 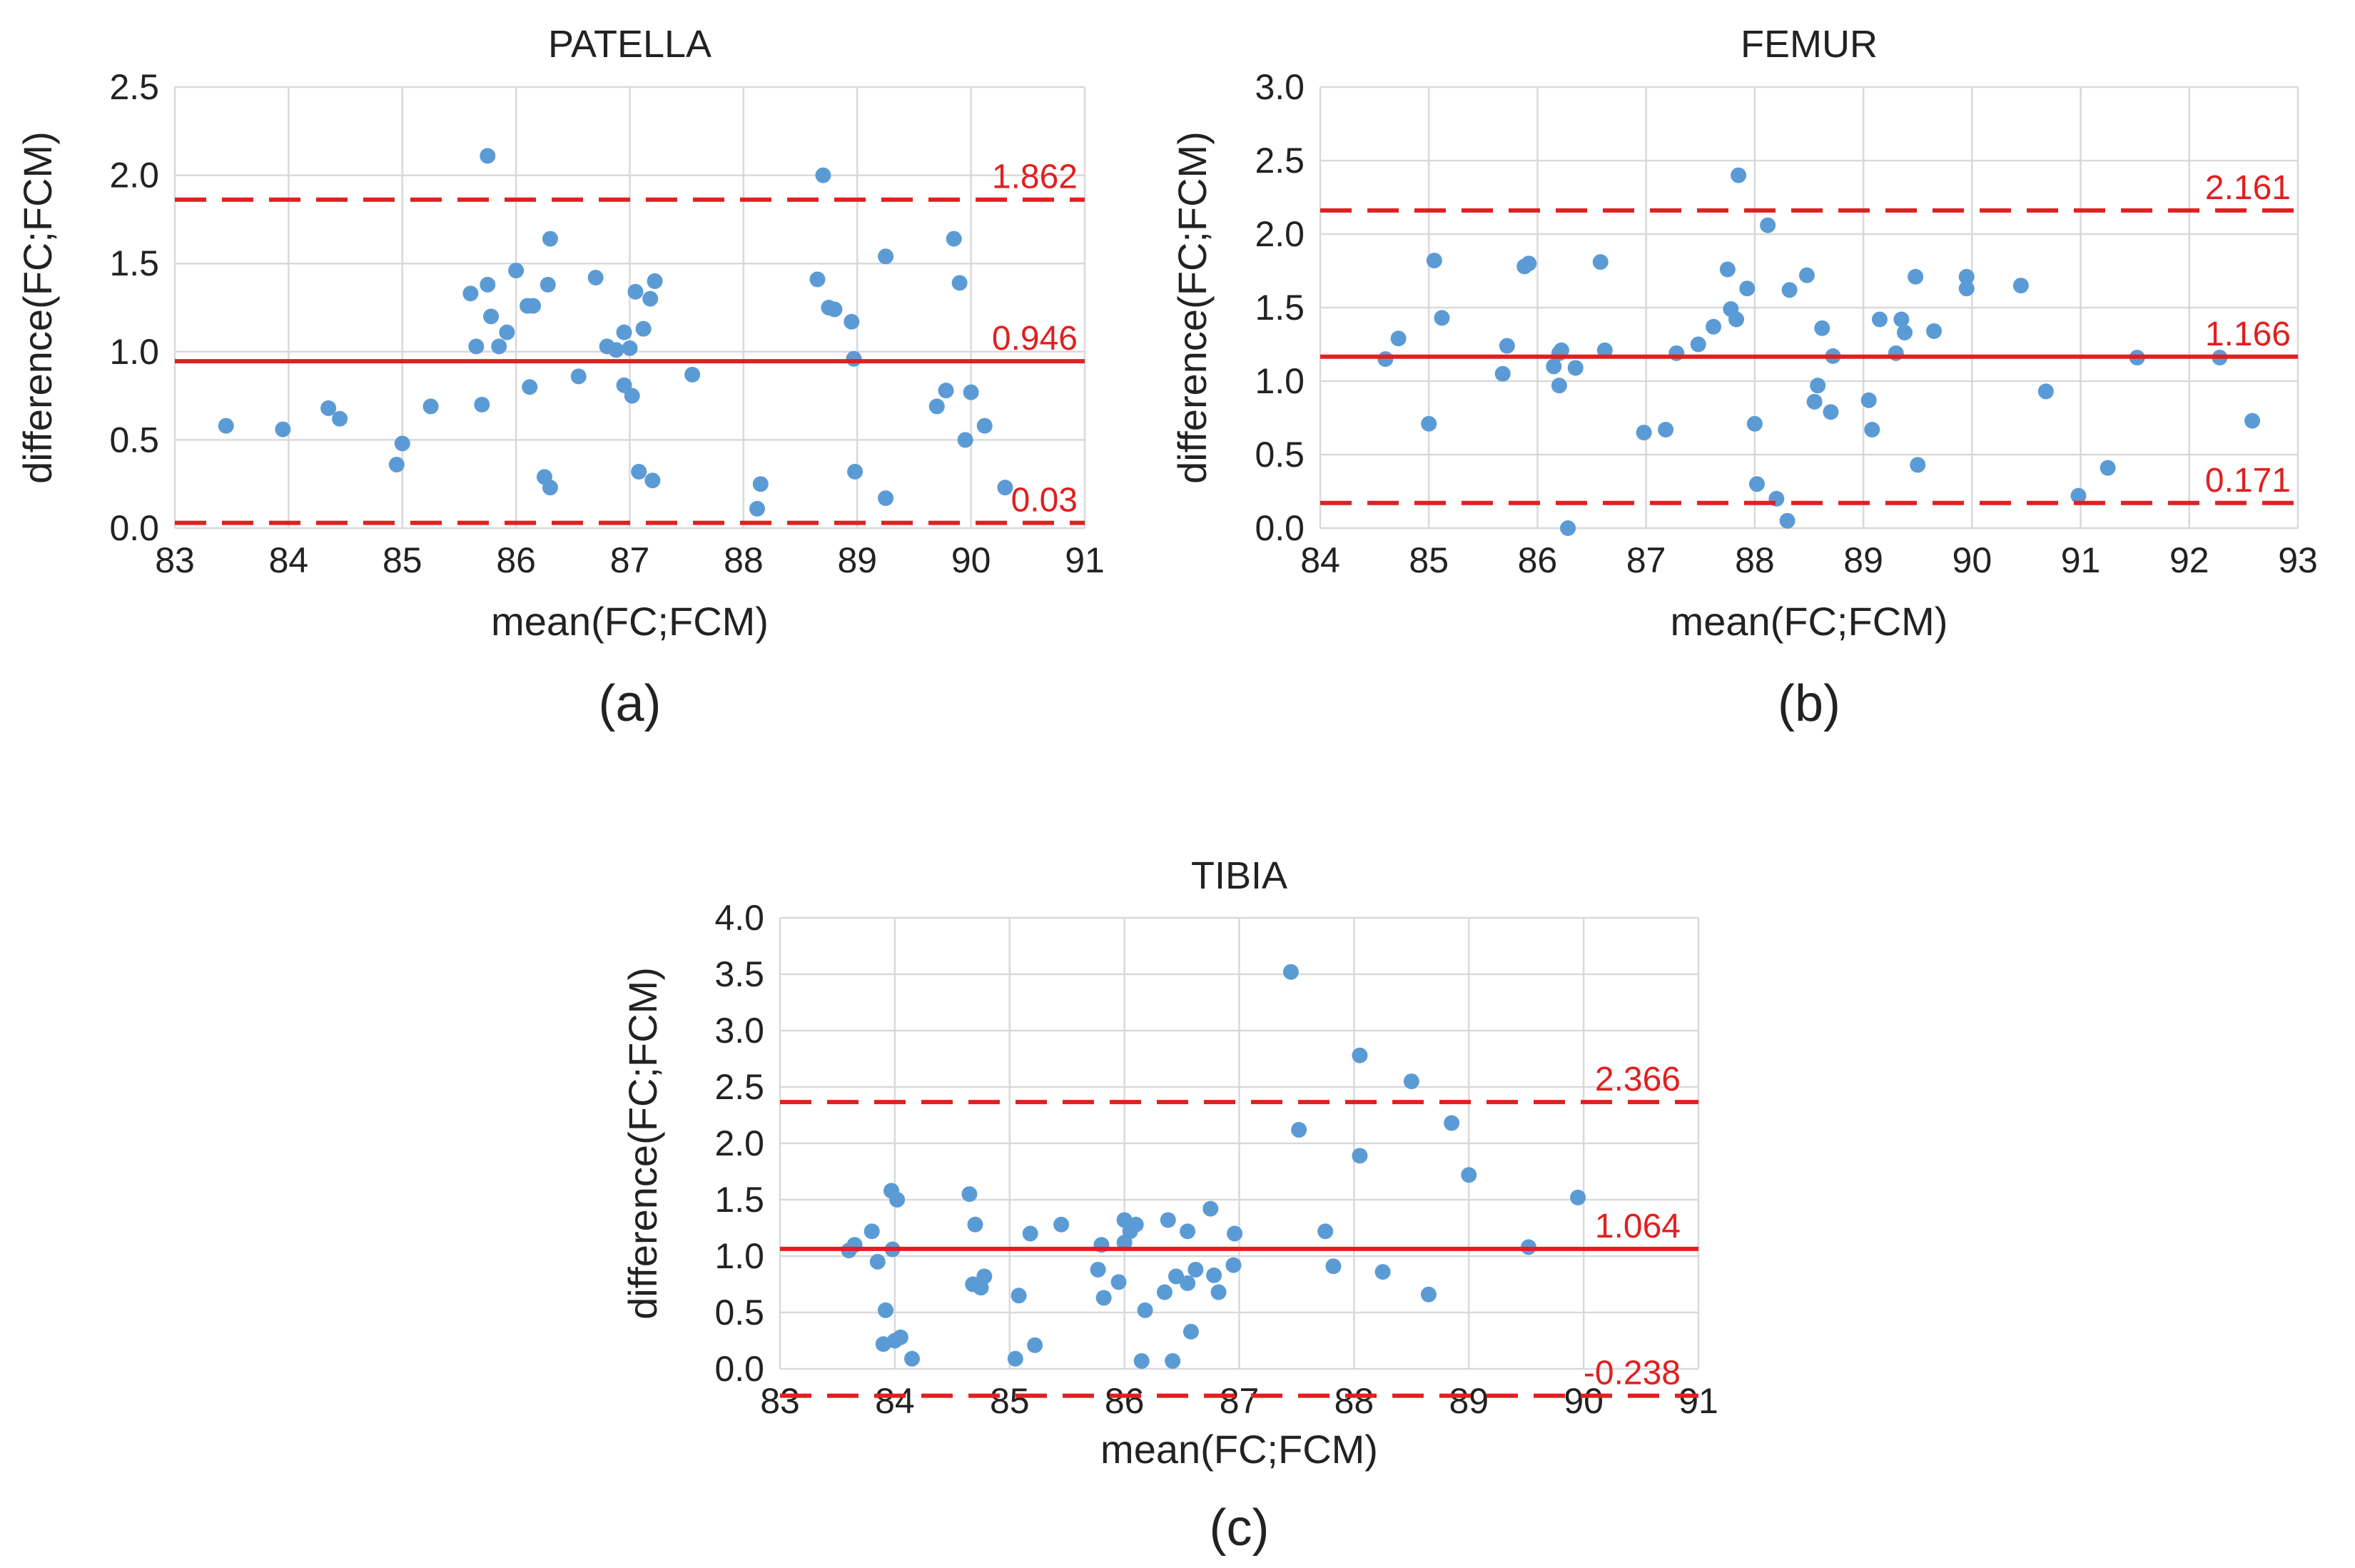 I want to click on x-tick-label: 87, so click(x=630, y=560).